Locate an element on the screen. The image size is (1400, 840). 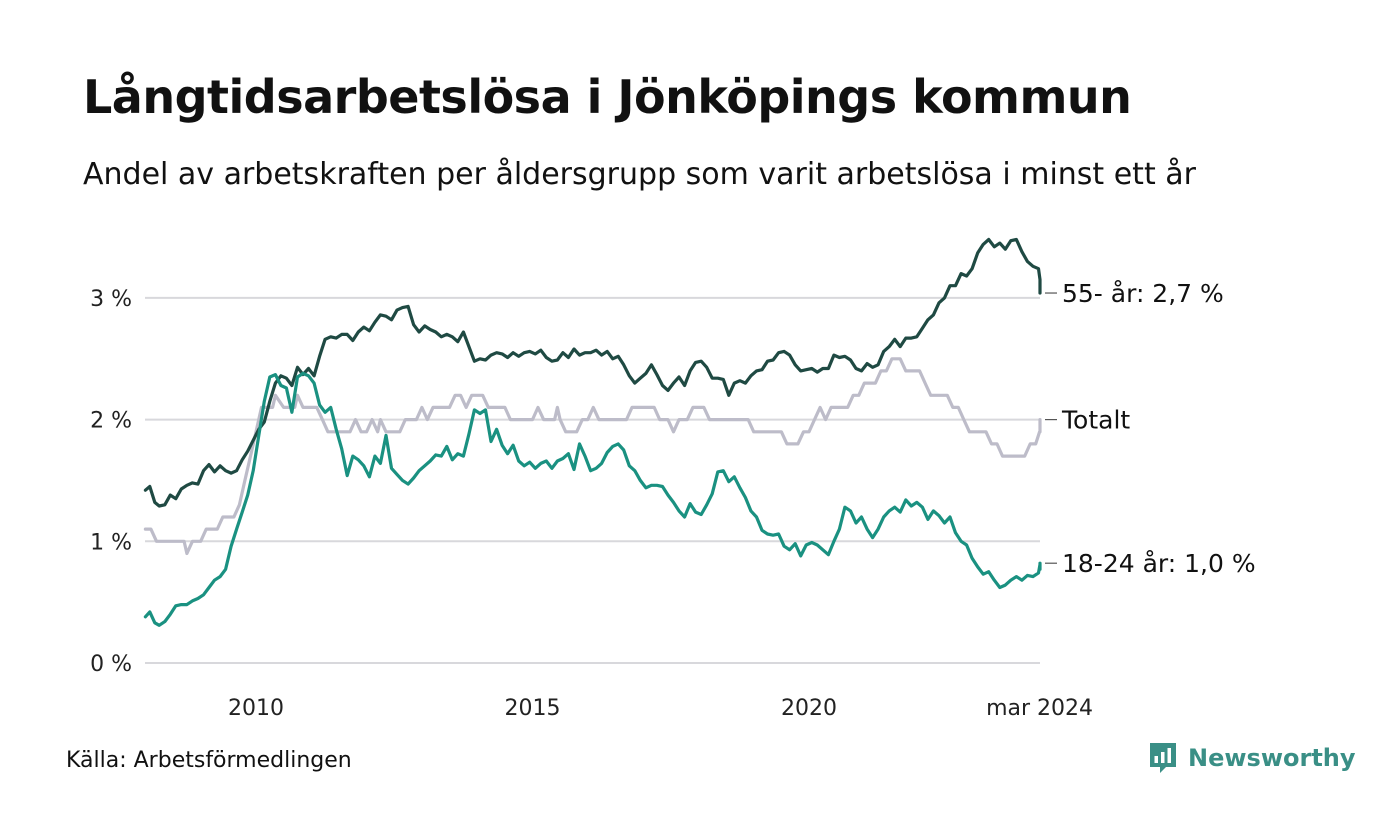
series-end-label: 55- år: 2,7 % is located at coordinates (1143, 293).